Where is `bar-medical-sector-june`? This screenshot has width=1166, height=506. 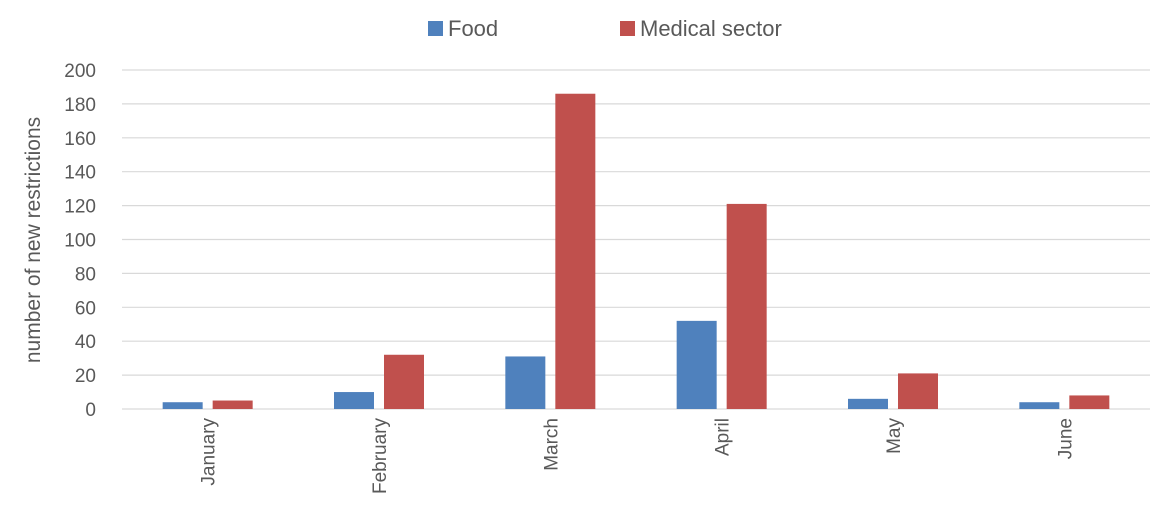 bar-medical-sector-june is located at coordinates (1089, 402).